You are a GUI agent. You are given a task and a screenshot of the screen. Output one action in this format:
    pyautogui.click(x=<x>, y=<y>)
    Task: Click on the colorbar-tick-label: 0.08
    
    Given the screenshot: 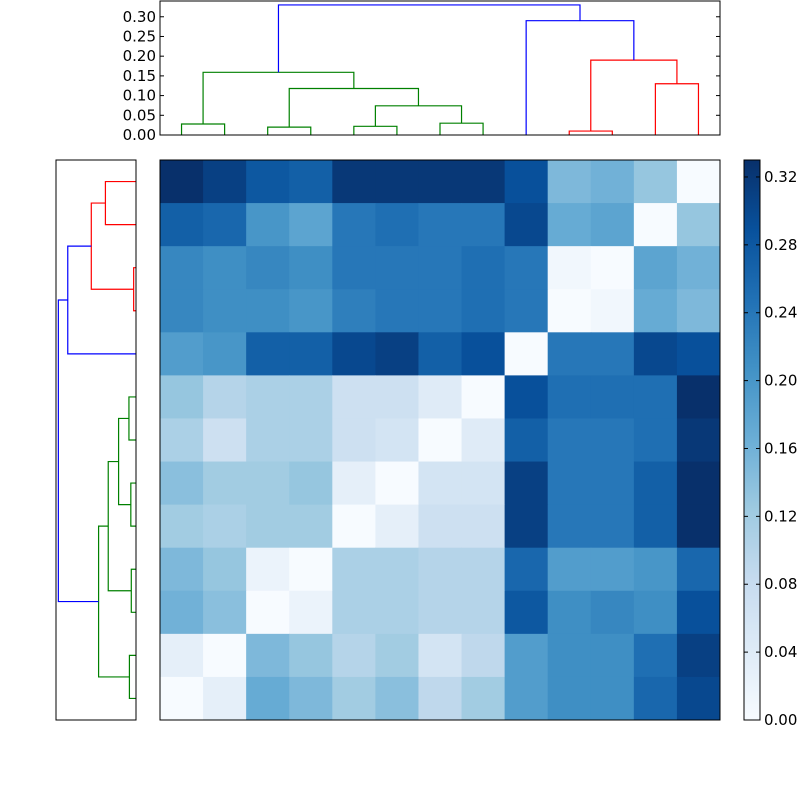 What is the action you would take?
    pyautogui.click(x=780, y=584)
    